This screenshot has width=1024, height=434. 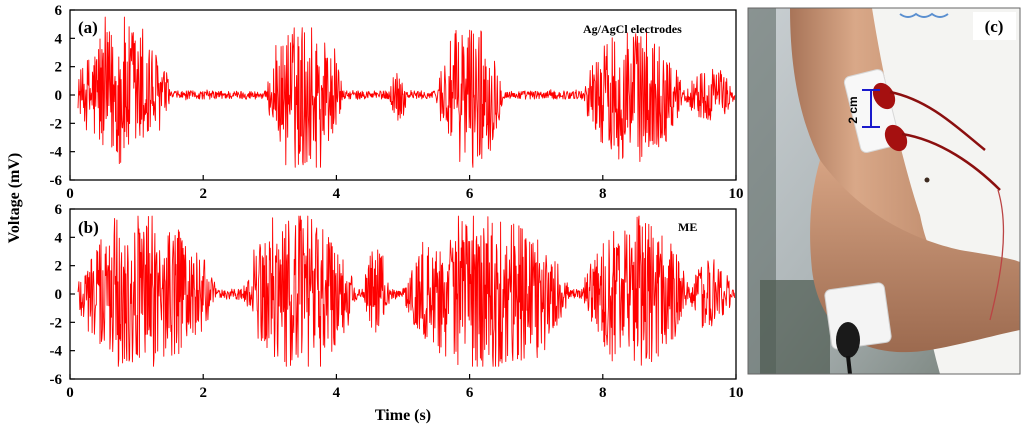 What do you see at coordinates (853, 109) in the screenshot?
I see `scale-label: 2 cm` at bounding box center [853, 109].